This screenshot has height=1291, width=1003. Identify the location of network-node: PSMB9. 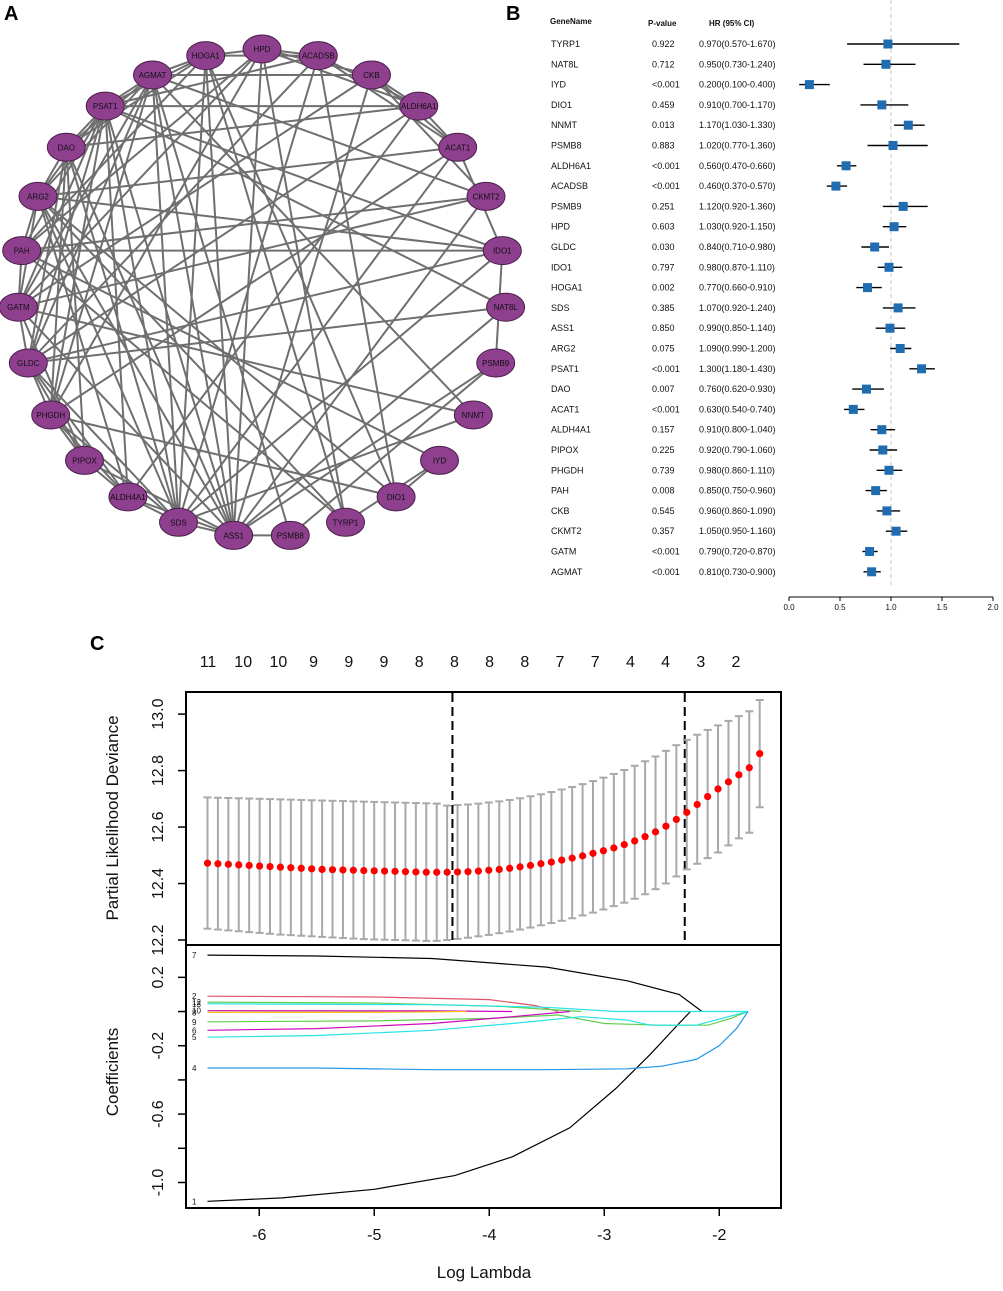
(496, 363).